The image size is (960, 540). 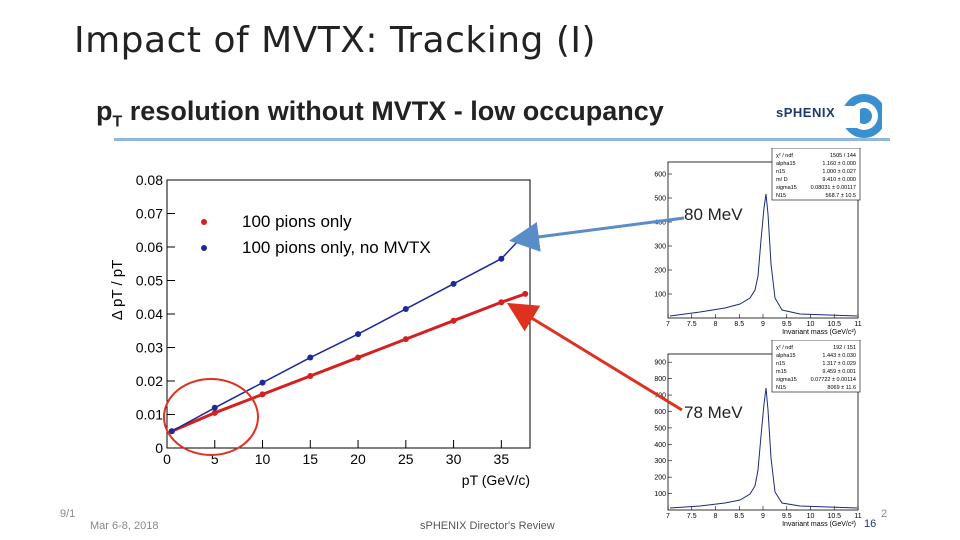 I want to click on low-pt-highlight-ellipse, so click(x=211, y=417).